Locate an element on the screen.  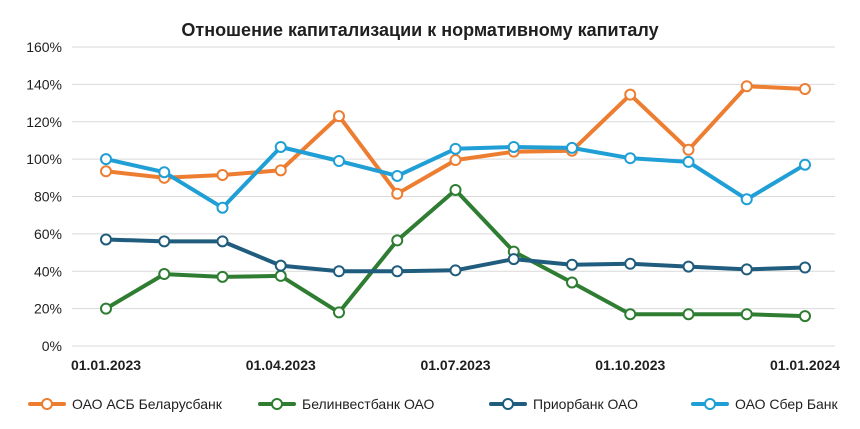
y-tick-label: 0% is located at coordinates (52, 346).